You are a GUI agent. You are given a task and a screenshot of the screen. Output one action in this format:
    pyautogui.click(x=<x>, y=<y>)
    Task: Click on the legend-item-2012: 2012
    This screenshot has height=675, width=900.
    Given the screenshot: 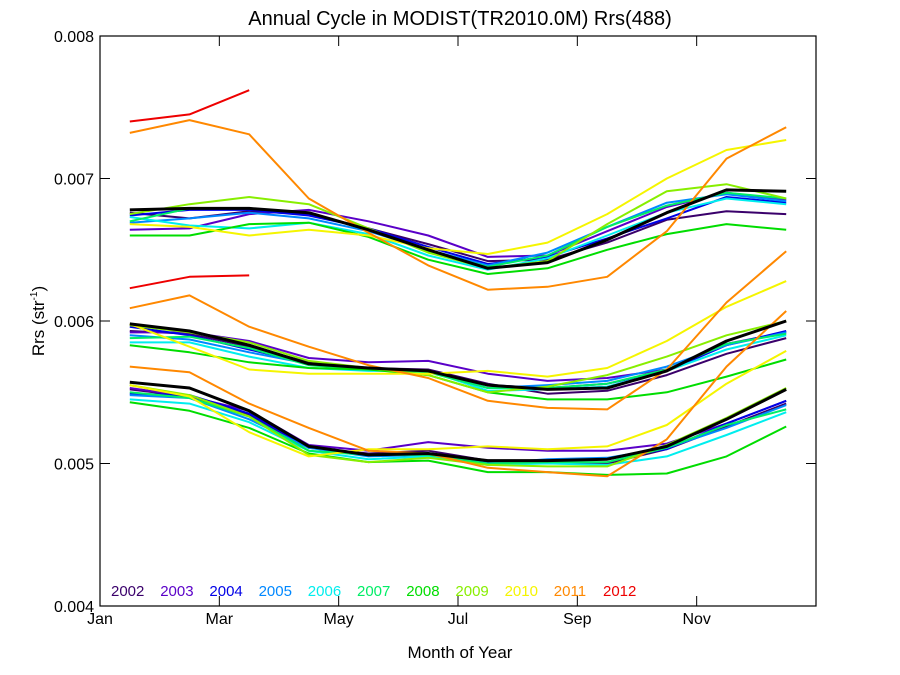 What is the action you would take?
    pyautogui.click(x=619, y=591)
    